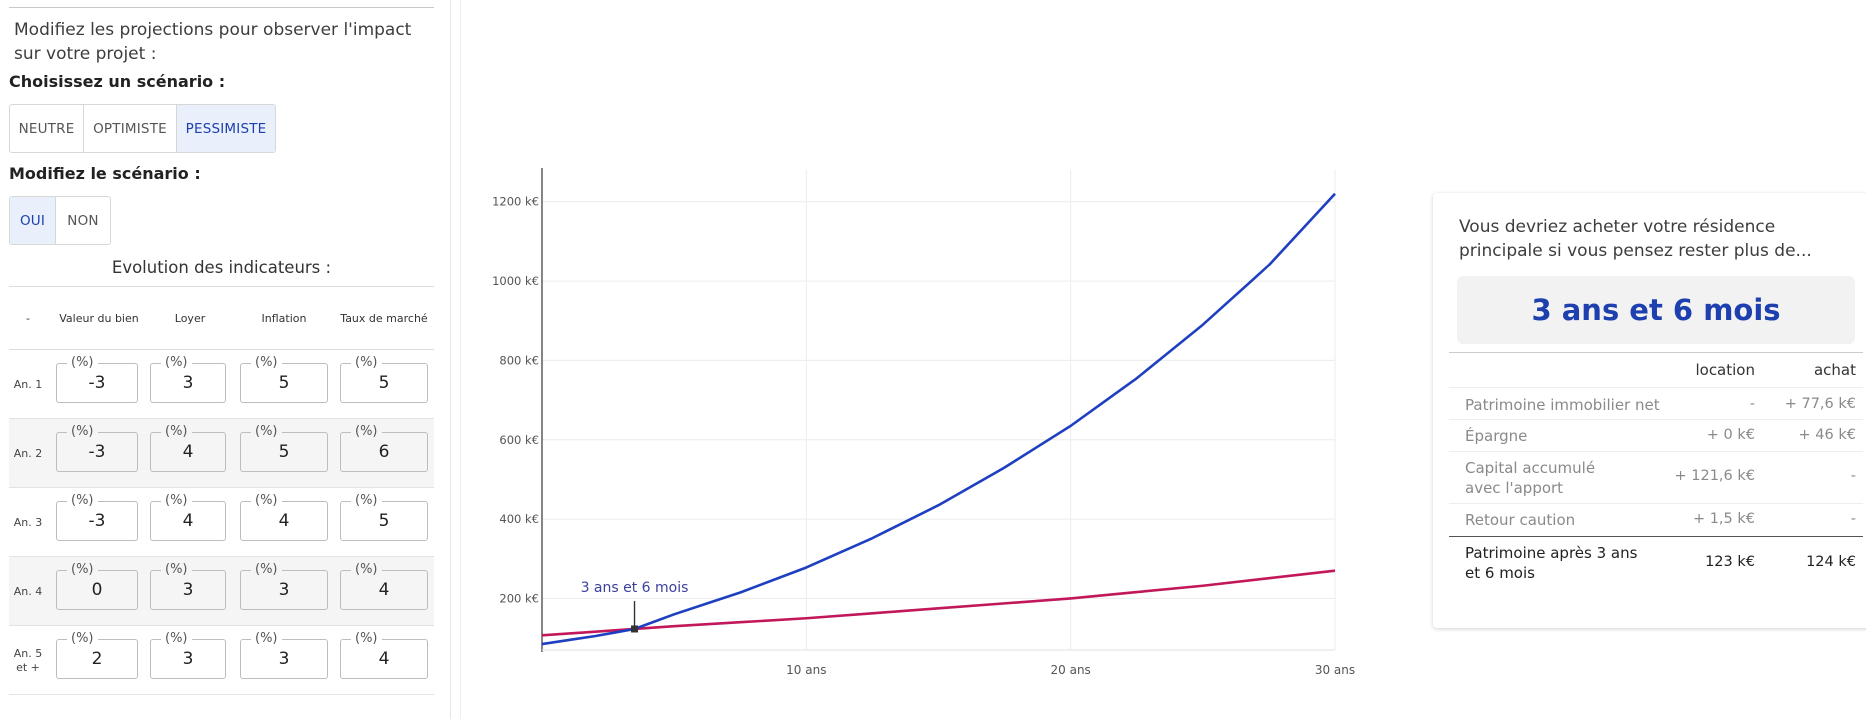 The height and width of the screenshot is (719, 1866). Describe the element at coordinates (190, 318) in the screenshot. I see `header-loyer: Loyer` at that location.